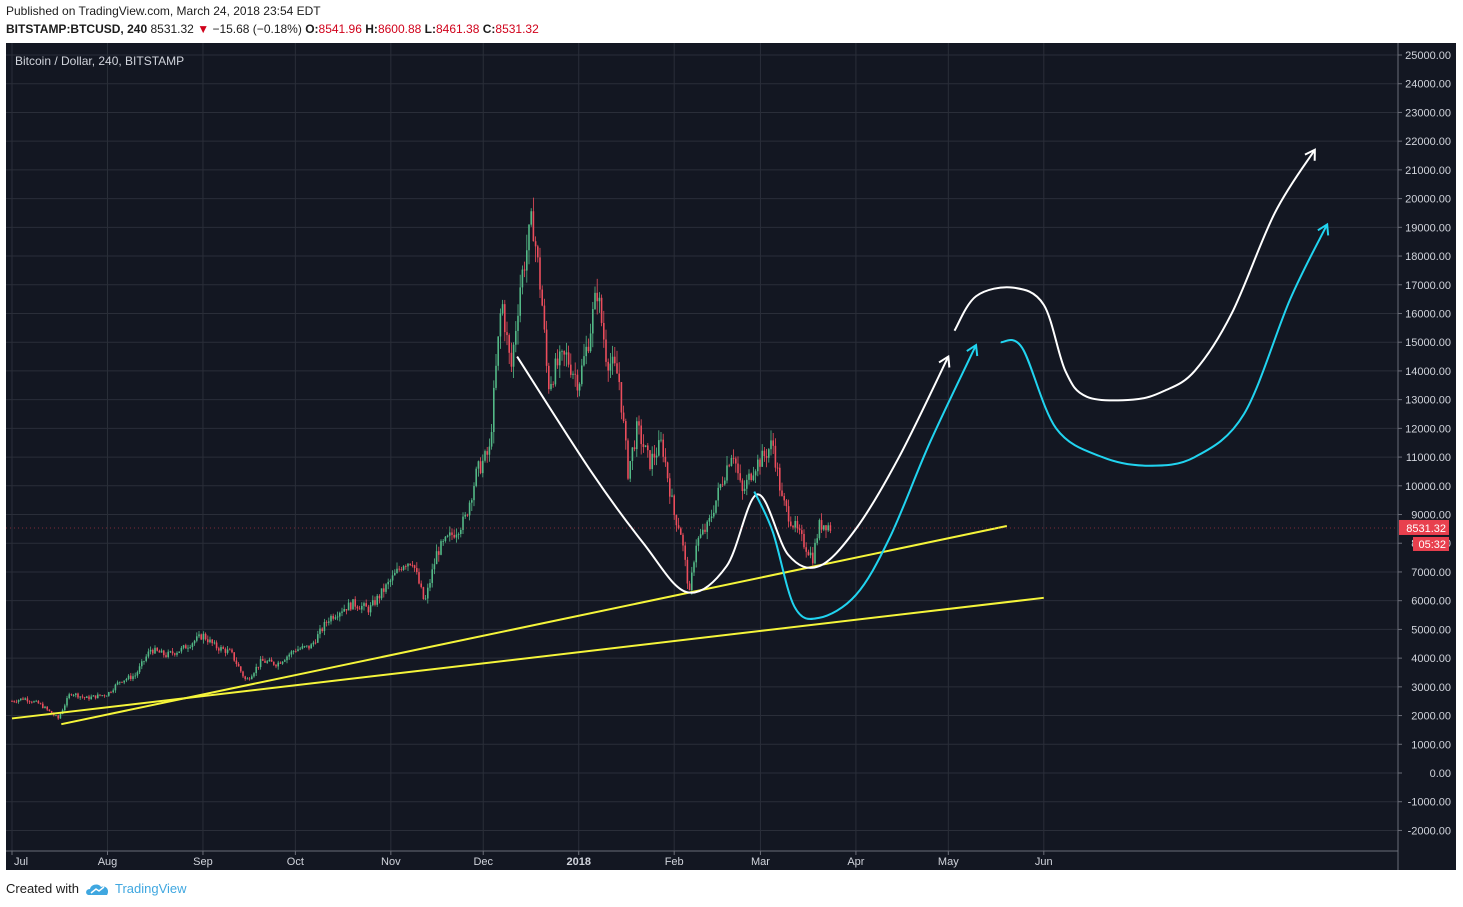  What do you see at coordinates (295, 862) in the screenshot?
I see `time-tick-label: Oct` at bounding box center [295, 862].